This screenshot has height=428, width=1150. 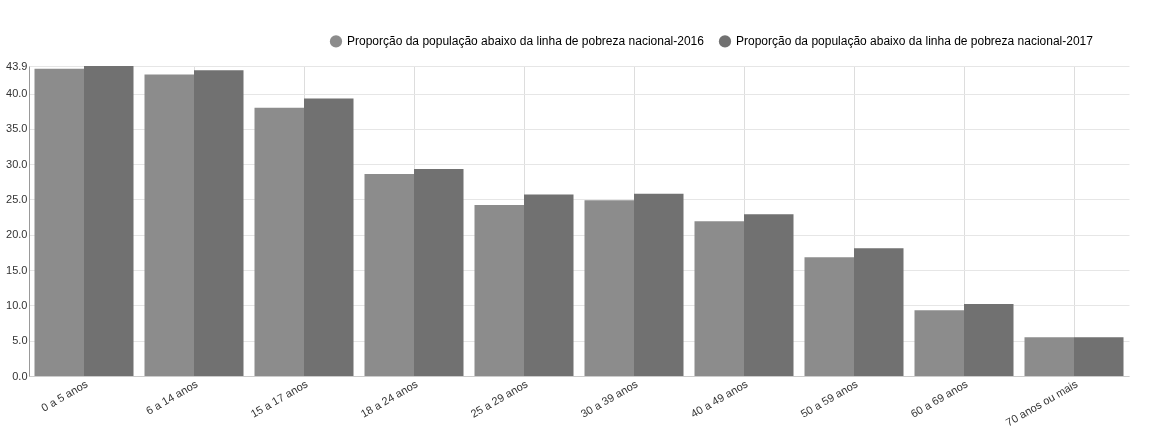 I want to click on x-tick-label: 6 a 14 anos, so click(x=171, y=397).